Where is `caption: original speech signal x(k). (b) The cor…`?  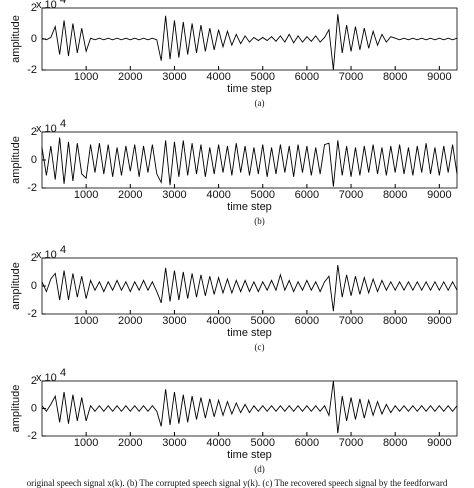 caption: original speech signal x(k). (b) The cor… is located at coordinates (237, 483).